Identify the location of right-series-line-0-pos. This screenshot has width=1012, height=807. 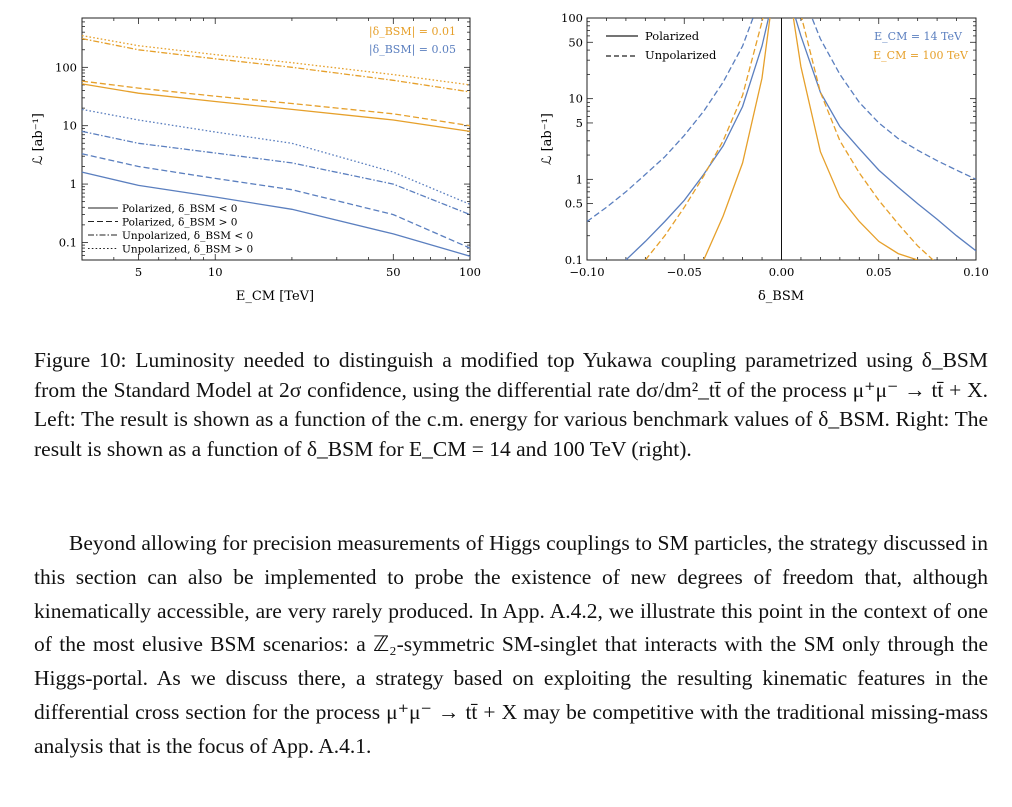
(885, 135).